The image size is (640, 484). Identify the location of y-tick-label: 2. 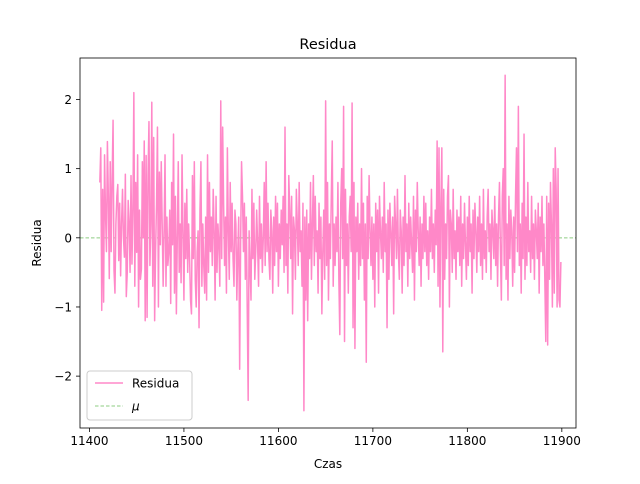
(68, 100).